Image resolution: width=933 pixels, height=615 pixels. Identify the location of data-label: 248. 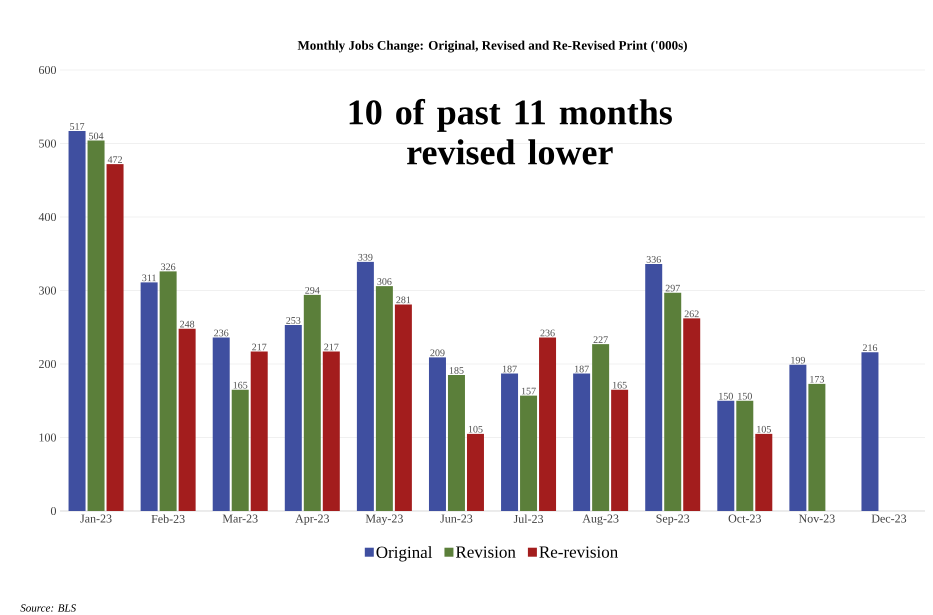
(187, 324).